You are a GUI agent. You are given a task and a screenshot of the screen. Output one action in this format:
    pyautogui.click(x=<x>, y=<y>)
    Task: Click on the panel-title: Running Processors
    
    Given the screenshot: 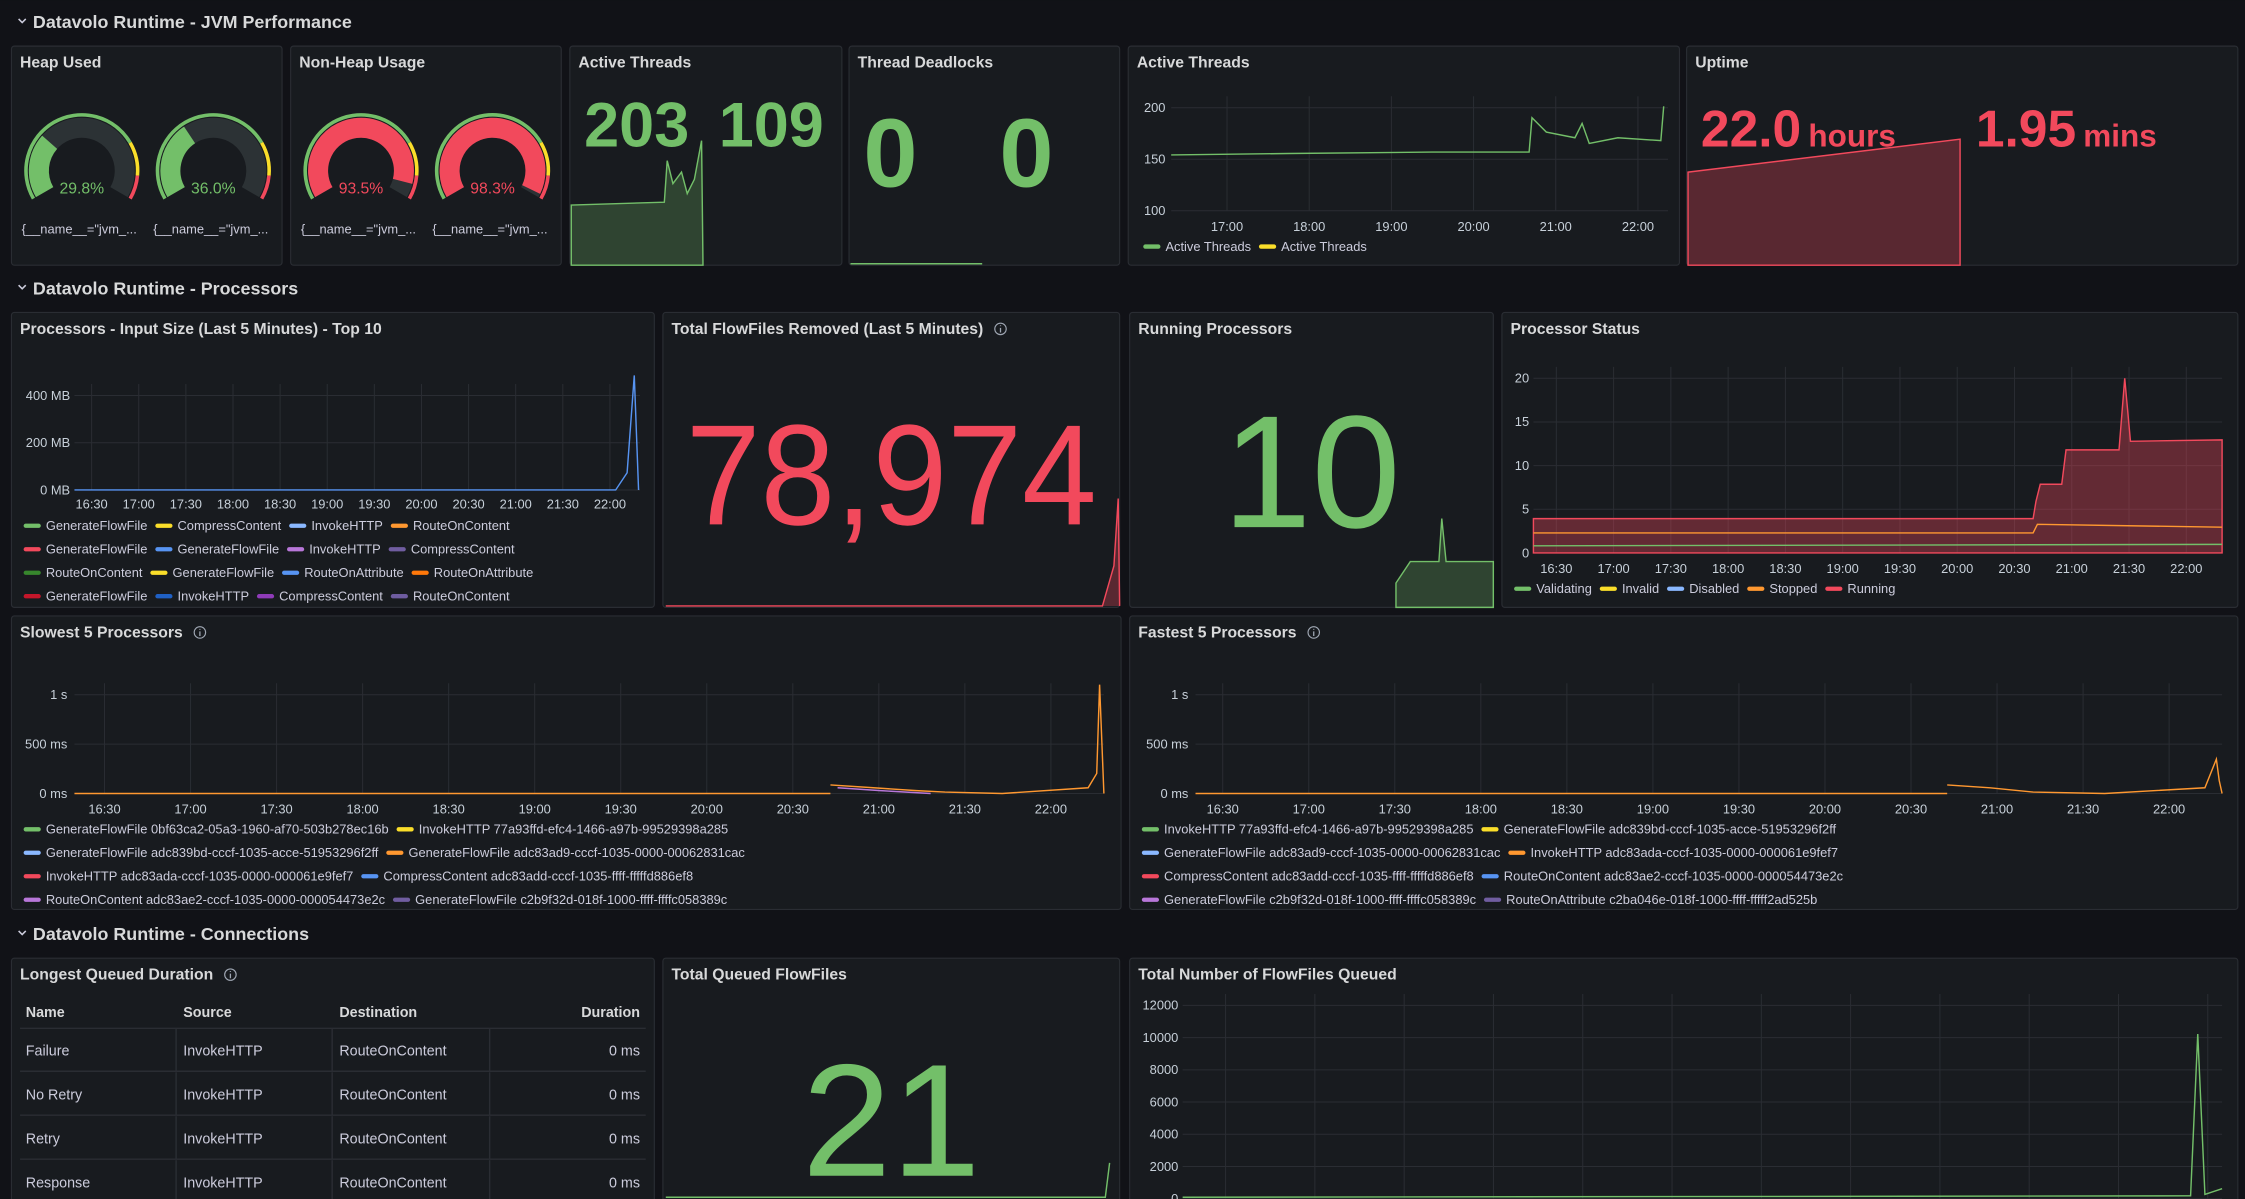 What is the action you would take?
    pyautogui.click(x=1215, y=329)
    